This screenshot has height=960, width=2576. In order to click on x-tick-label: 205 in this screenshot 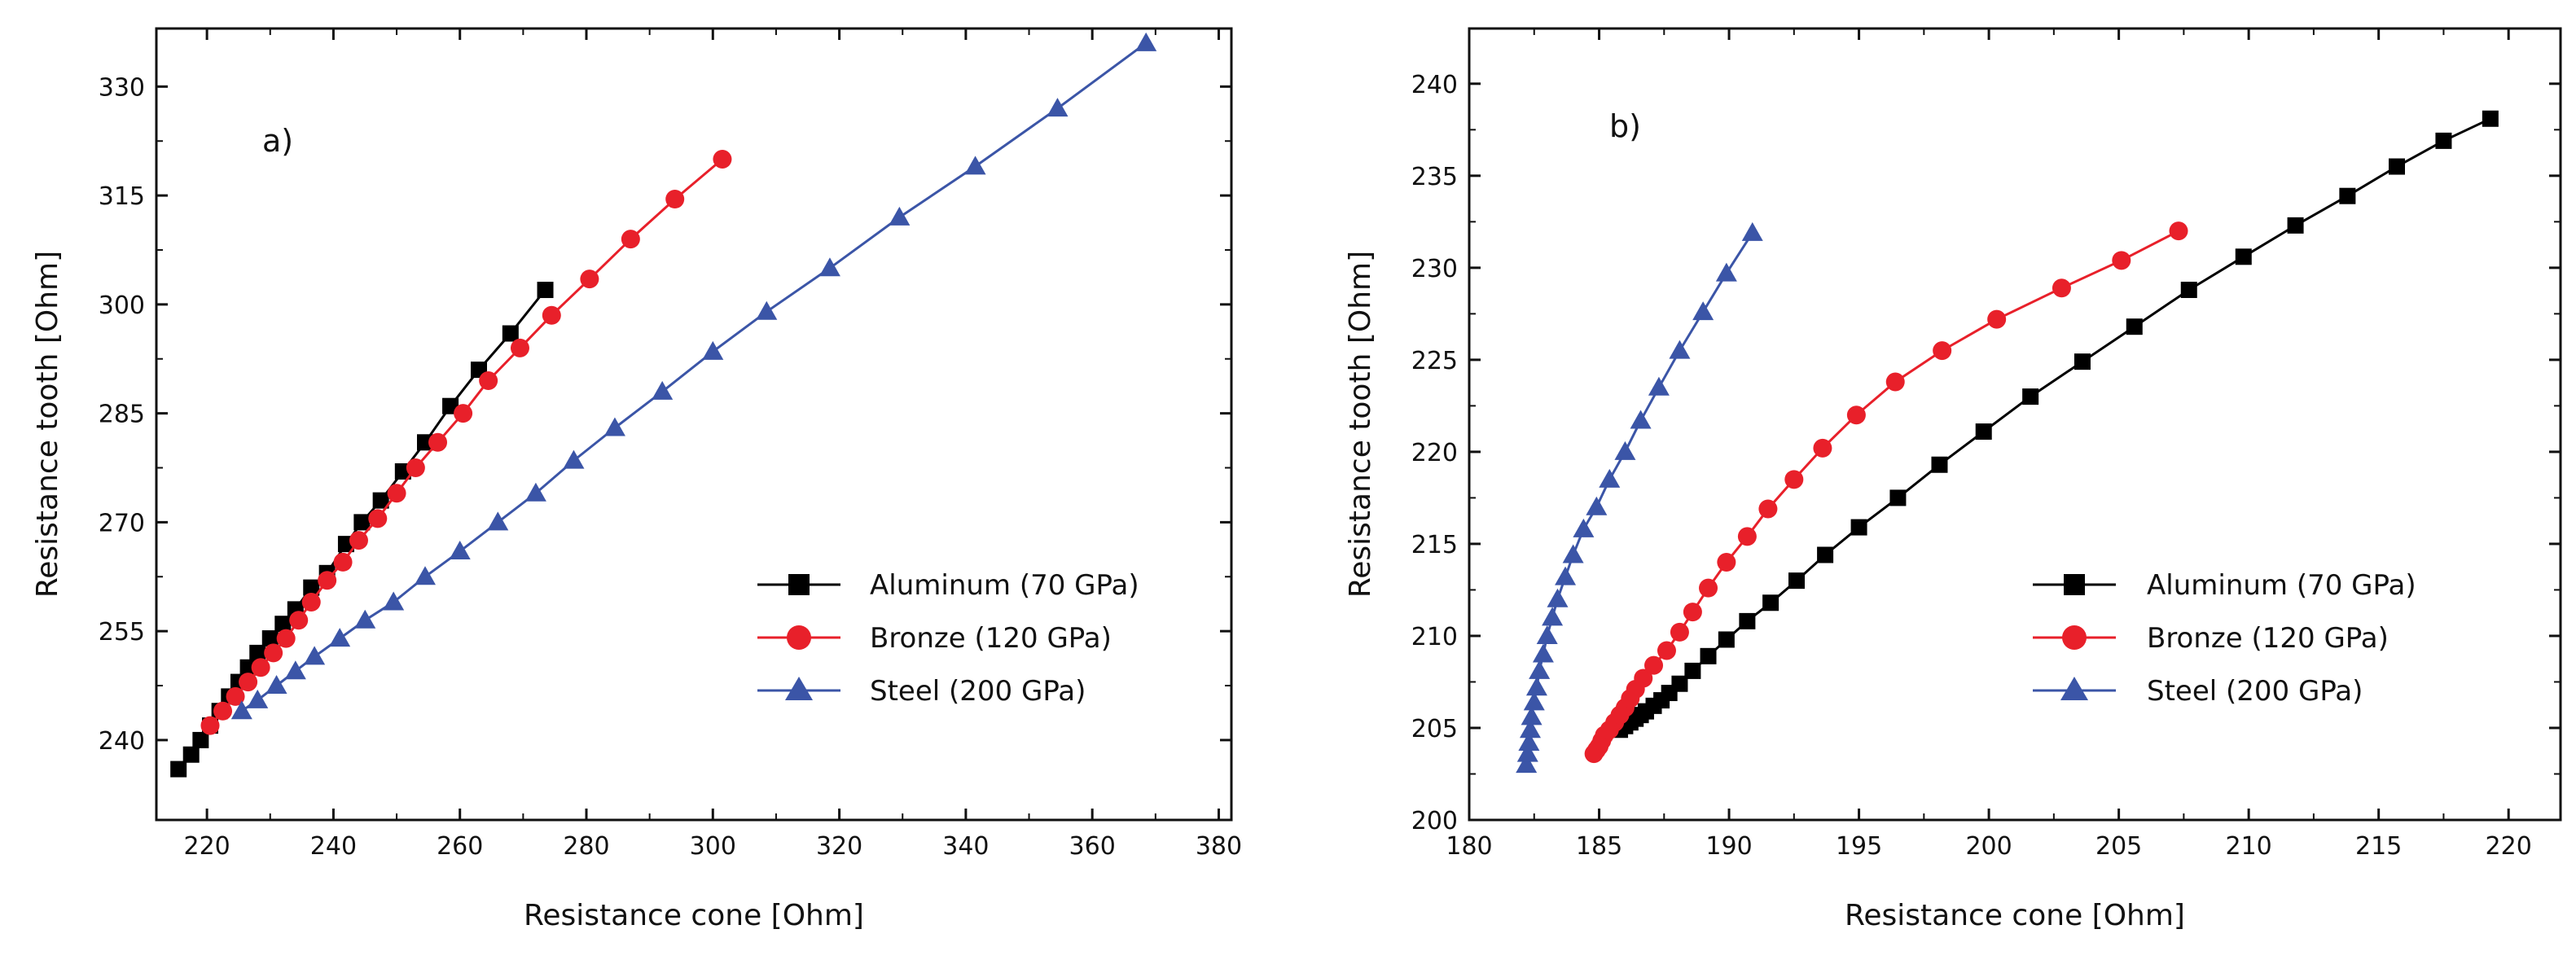, I will do `click(2118, 846)`.